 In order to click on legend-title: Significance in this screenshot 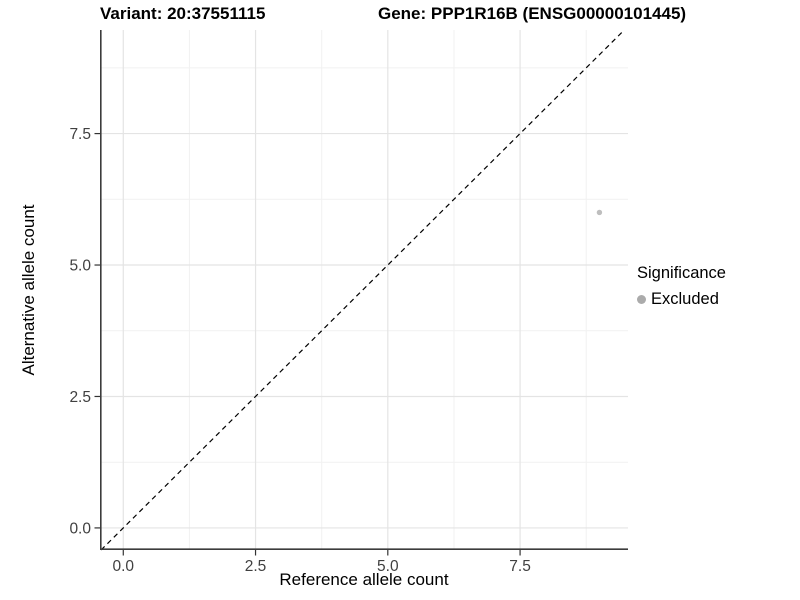, I will do `click(681, 273)`.